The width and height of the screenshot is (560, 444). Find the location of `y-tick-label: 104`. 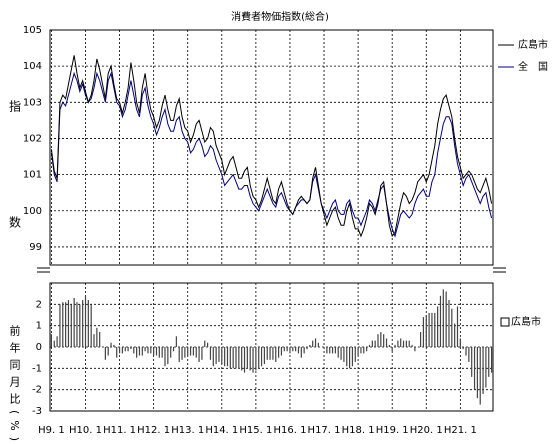

y-tick-label: 104 is located at coordinates (32, 66).